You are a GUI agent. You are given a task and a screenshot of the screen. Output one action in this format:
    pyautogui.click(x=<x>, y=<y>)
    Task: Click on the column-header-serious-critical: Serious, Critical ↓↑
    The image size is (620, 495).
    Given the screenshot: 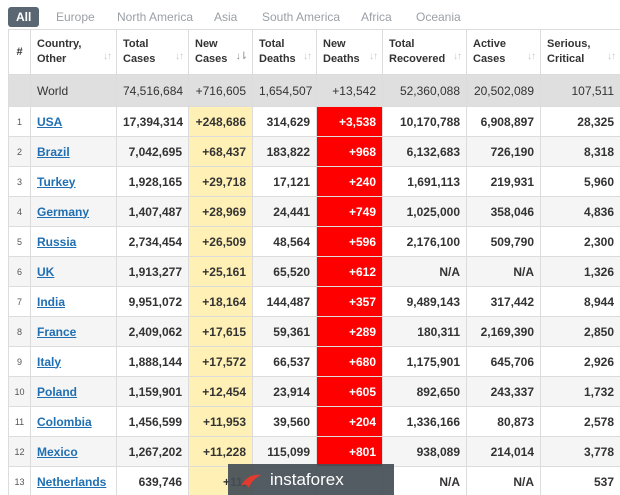 What is the action you would take?
    pyautogui.click(x=580, y=52)
    